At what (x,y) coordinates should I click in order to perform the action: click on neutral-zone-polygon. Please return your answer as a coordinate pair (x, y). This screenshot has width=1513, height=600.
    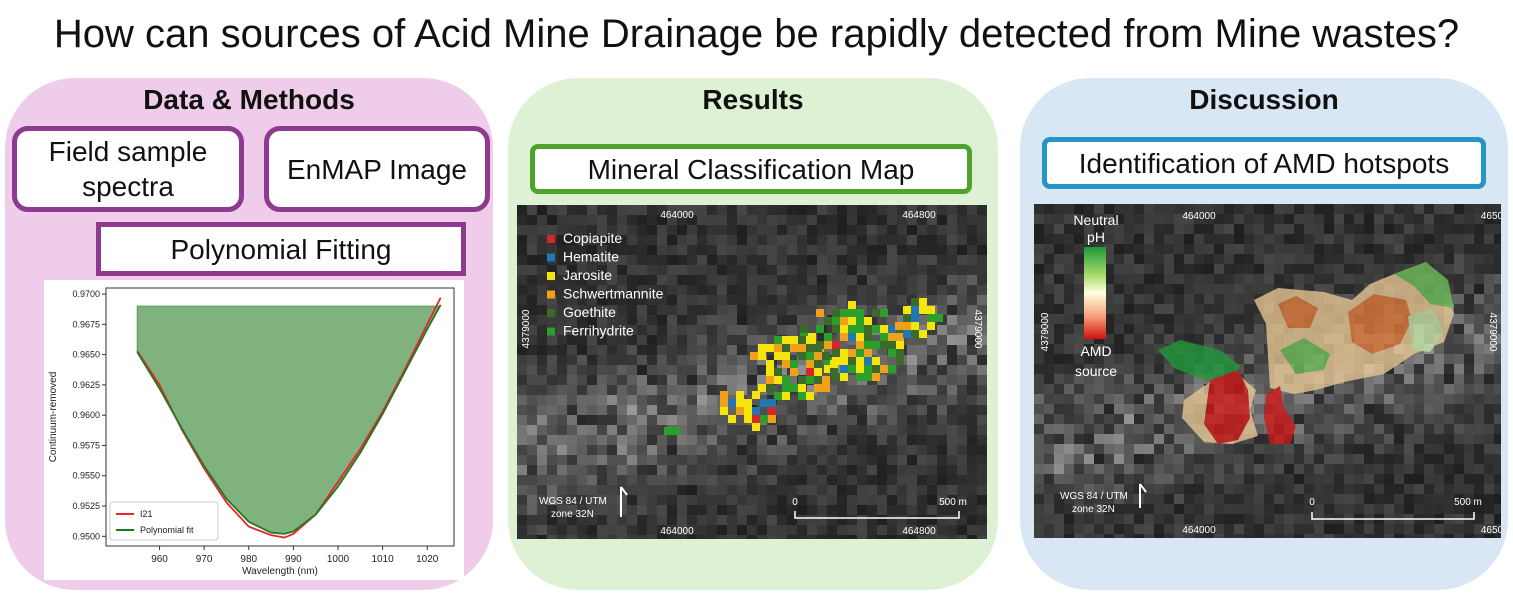
    Looking at the image, I should click on (1426, 330).